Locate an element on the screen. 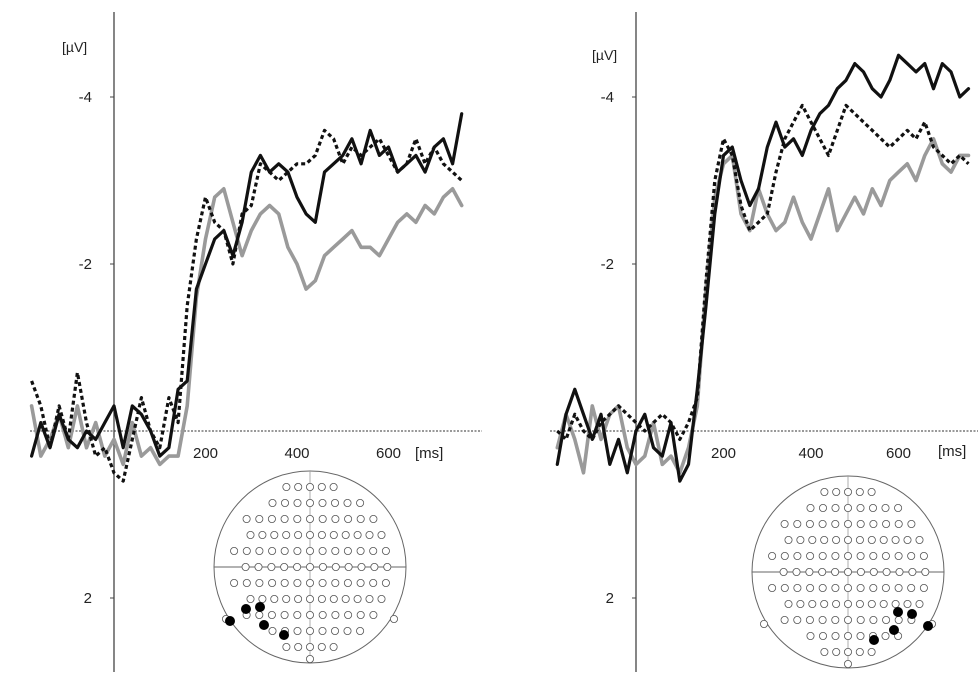 This screenshot has width=978, height=679. x-tick-label: 400 is located at coordinates (296, 453).